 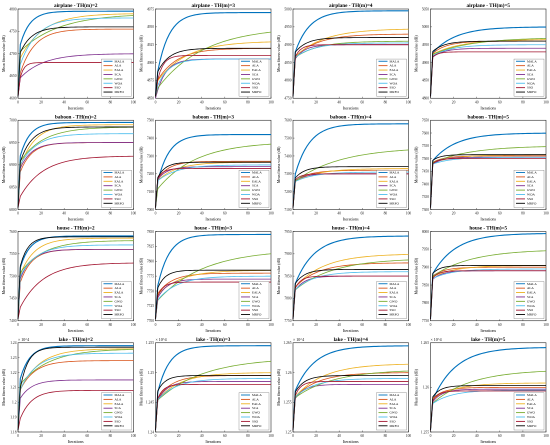 What do you see at coordinates (425, 121) in the screenshot?
I see `y-tick-label: 7650` at bounding box center [425, 121].